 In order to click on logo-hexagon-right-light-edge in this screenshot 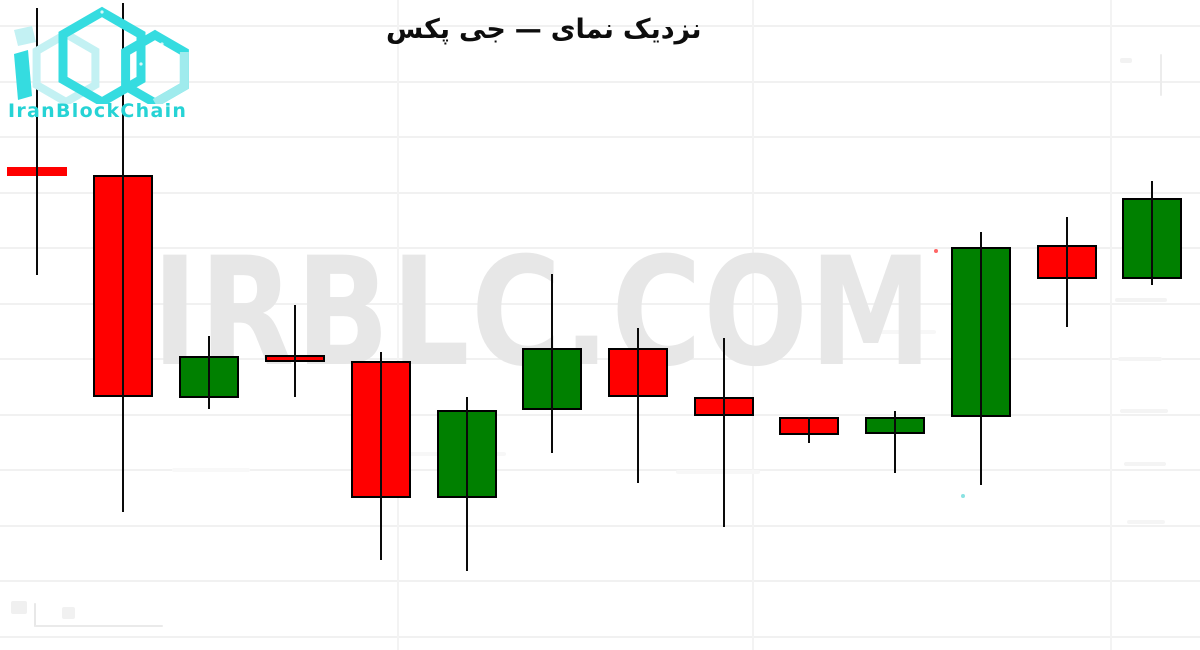, I will do `click(170, 78)`.